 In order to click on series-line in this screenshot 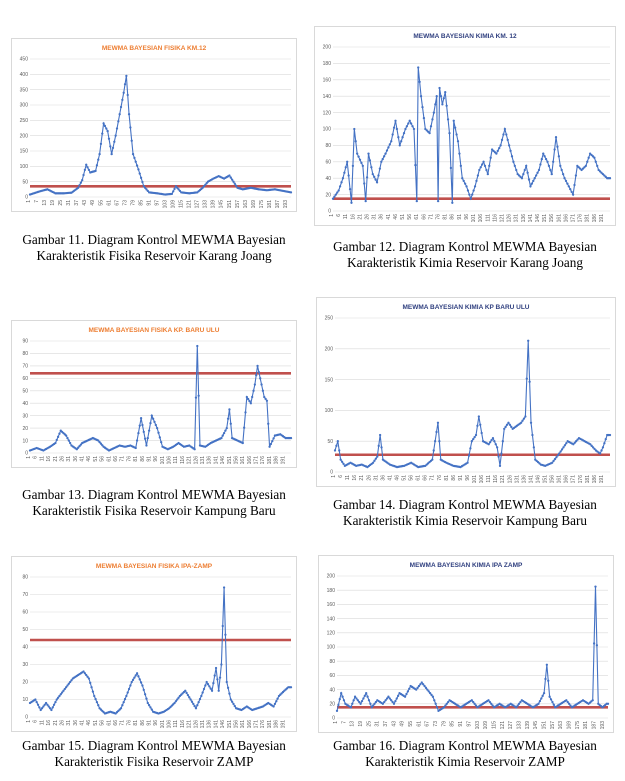, I will do `click(160, 135)`.